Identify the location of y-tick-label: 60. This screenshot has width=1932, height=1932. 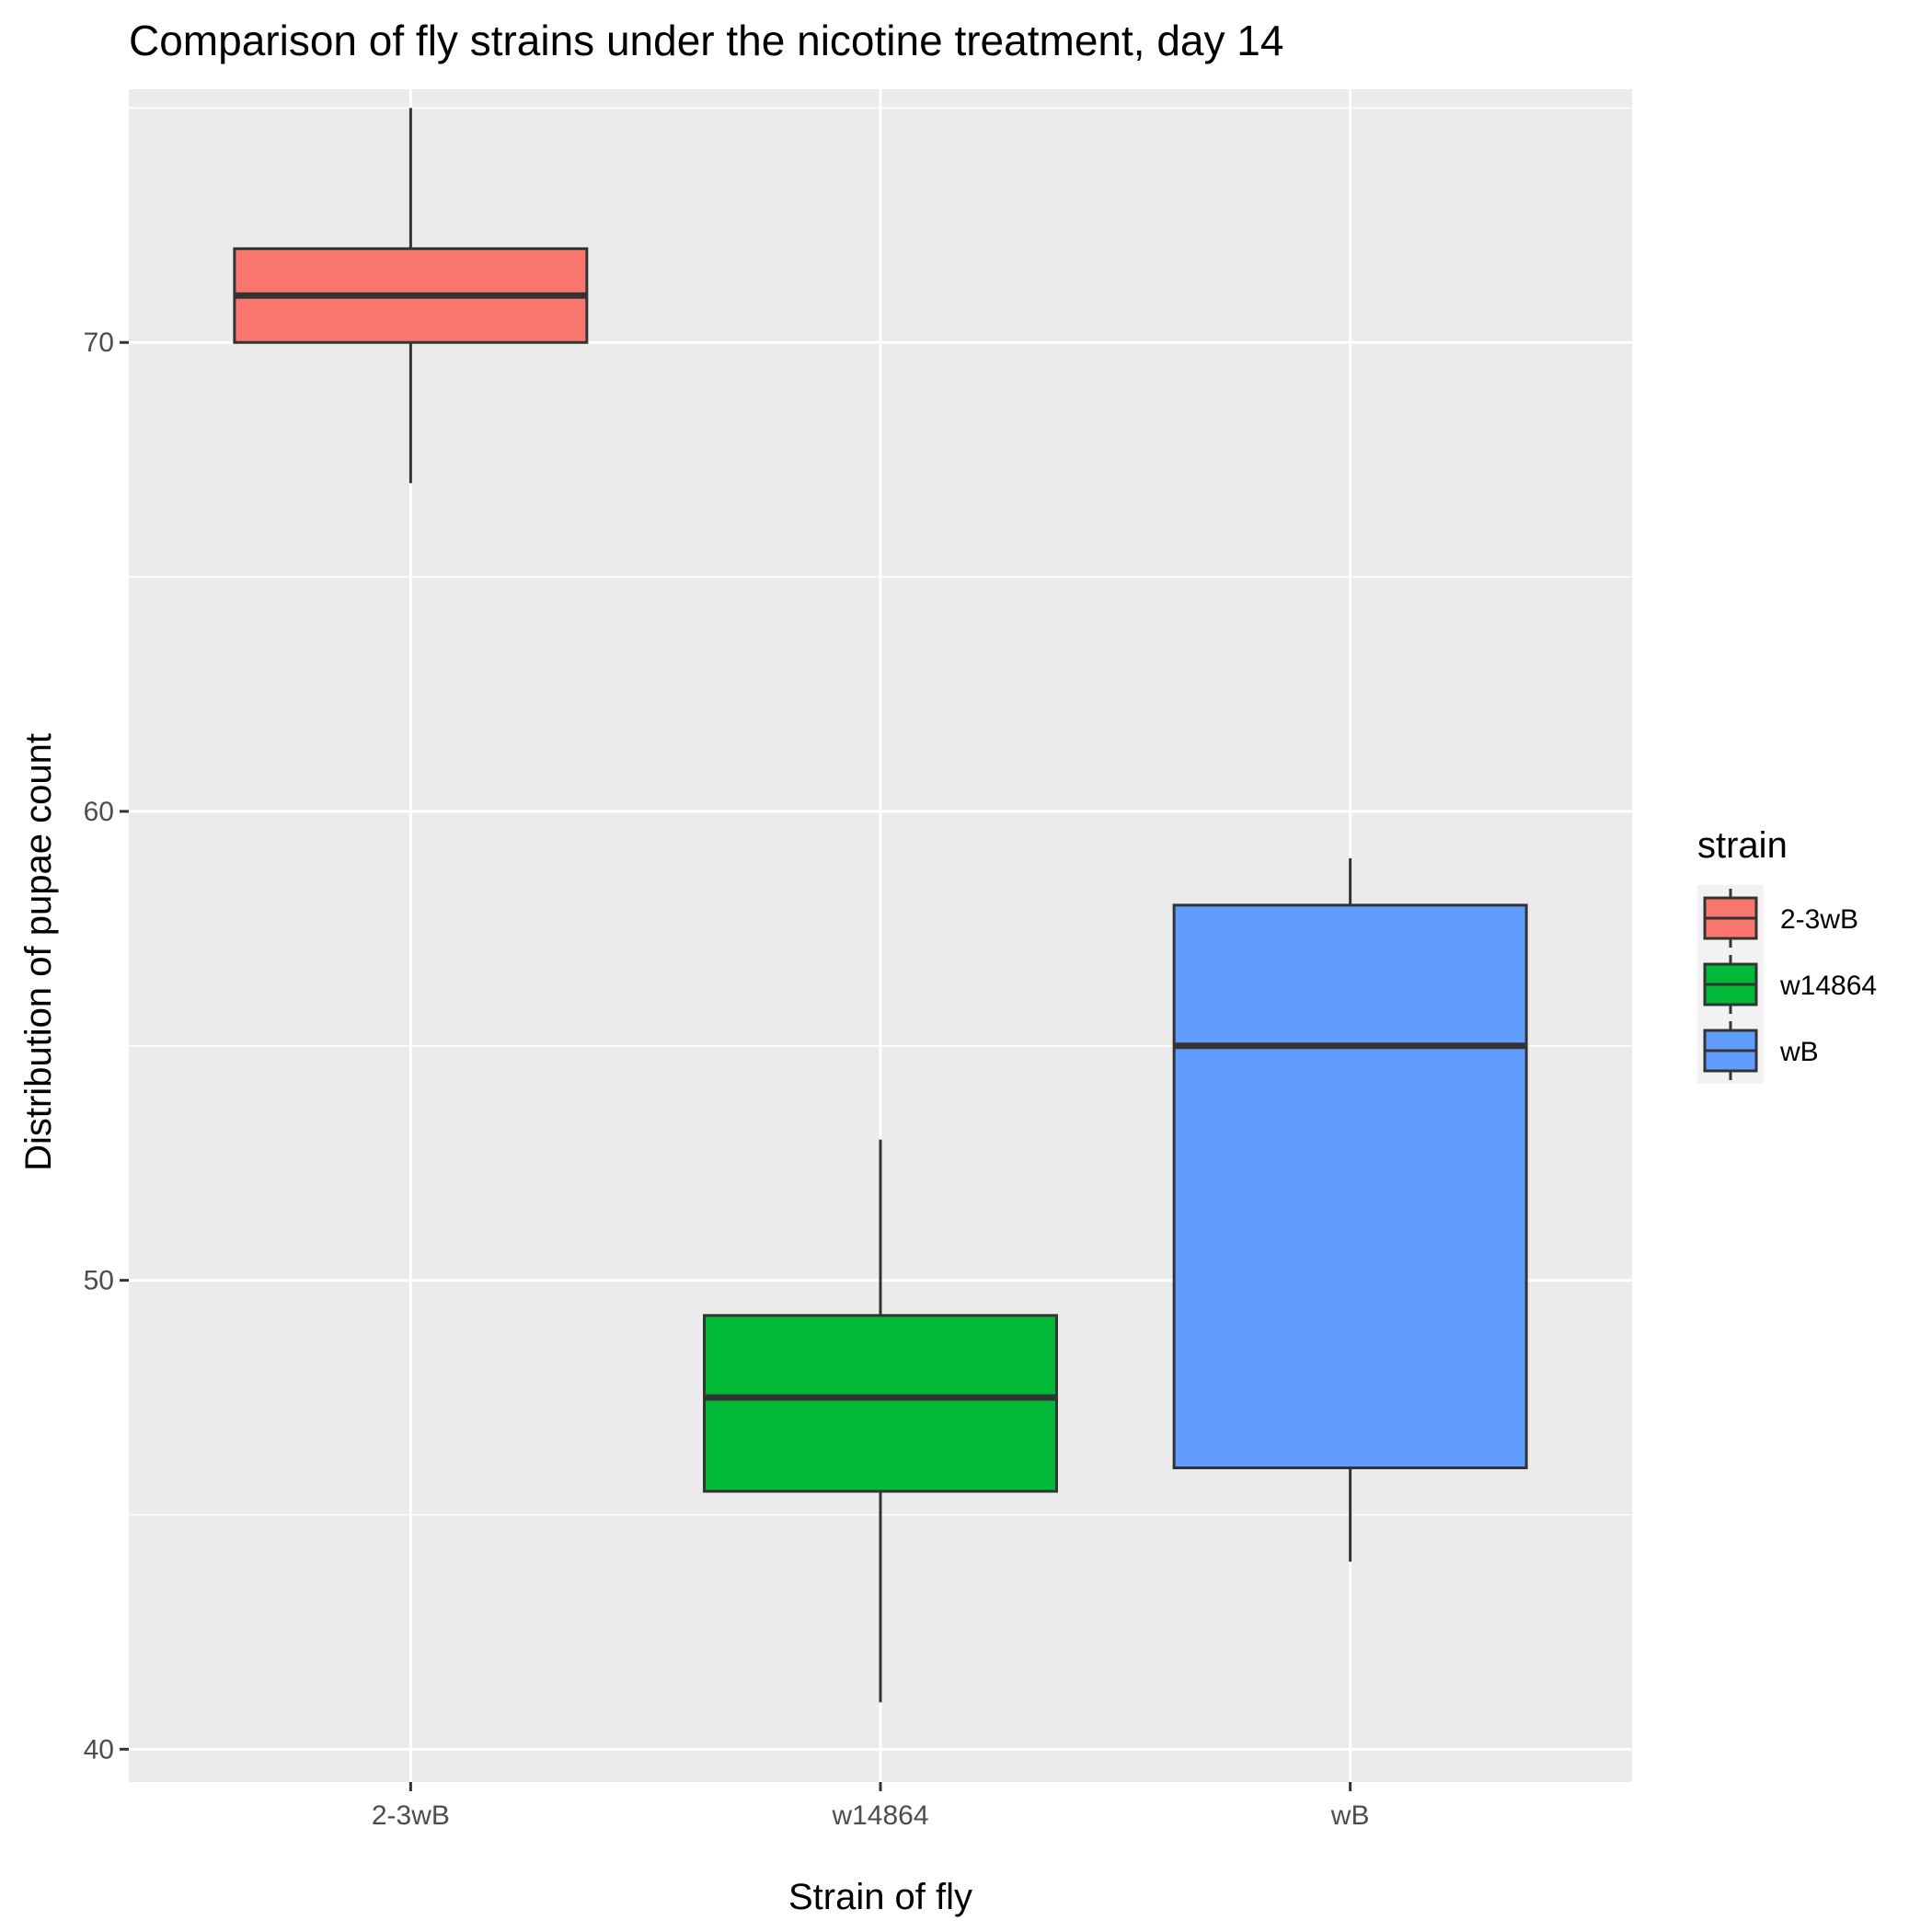
(99, 812).